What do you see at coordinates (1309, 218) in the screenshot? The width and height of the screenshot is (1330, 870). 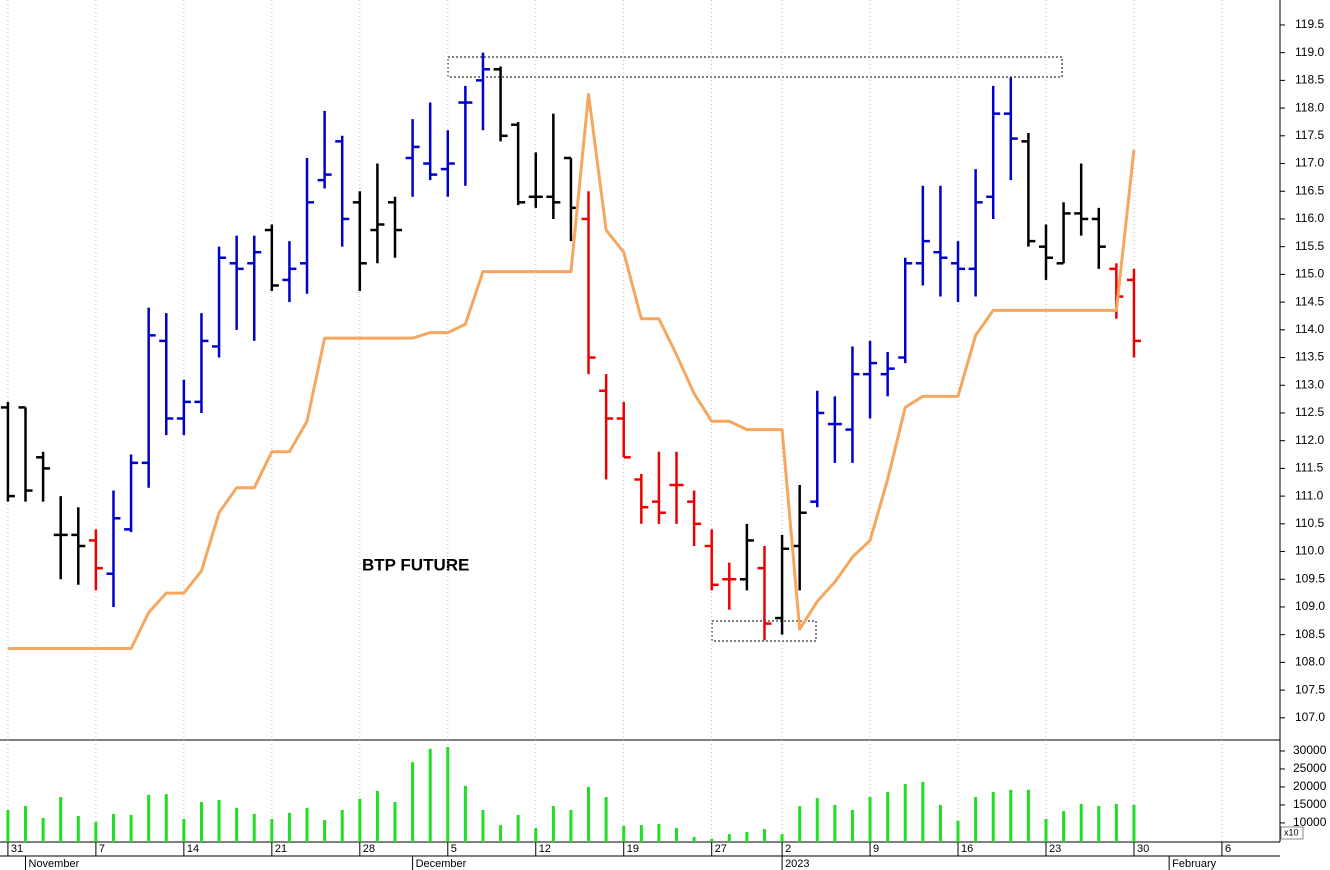 I see `y-tick-label: 116.0` at bounding box center [1309, 218].